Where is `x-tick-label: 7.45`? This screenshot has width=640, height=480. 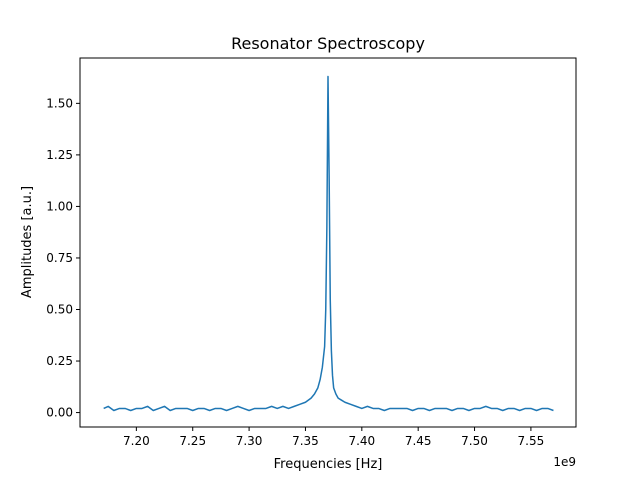 x-tick-label: 7.45 is located at coordinates (418, 441).